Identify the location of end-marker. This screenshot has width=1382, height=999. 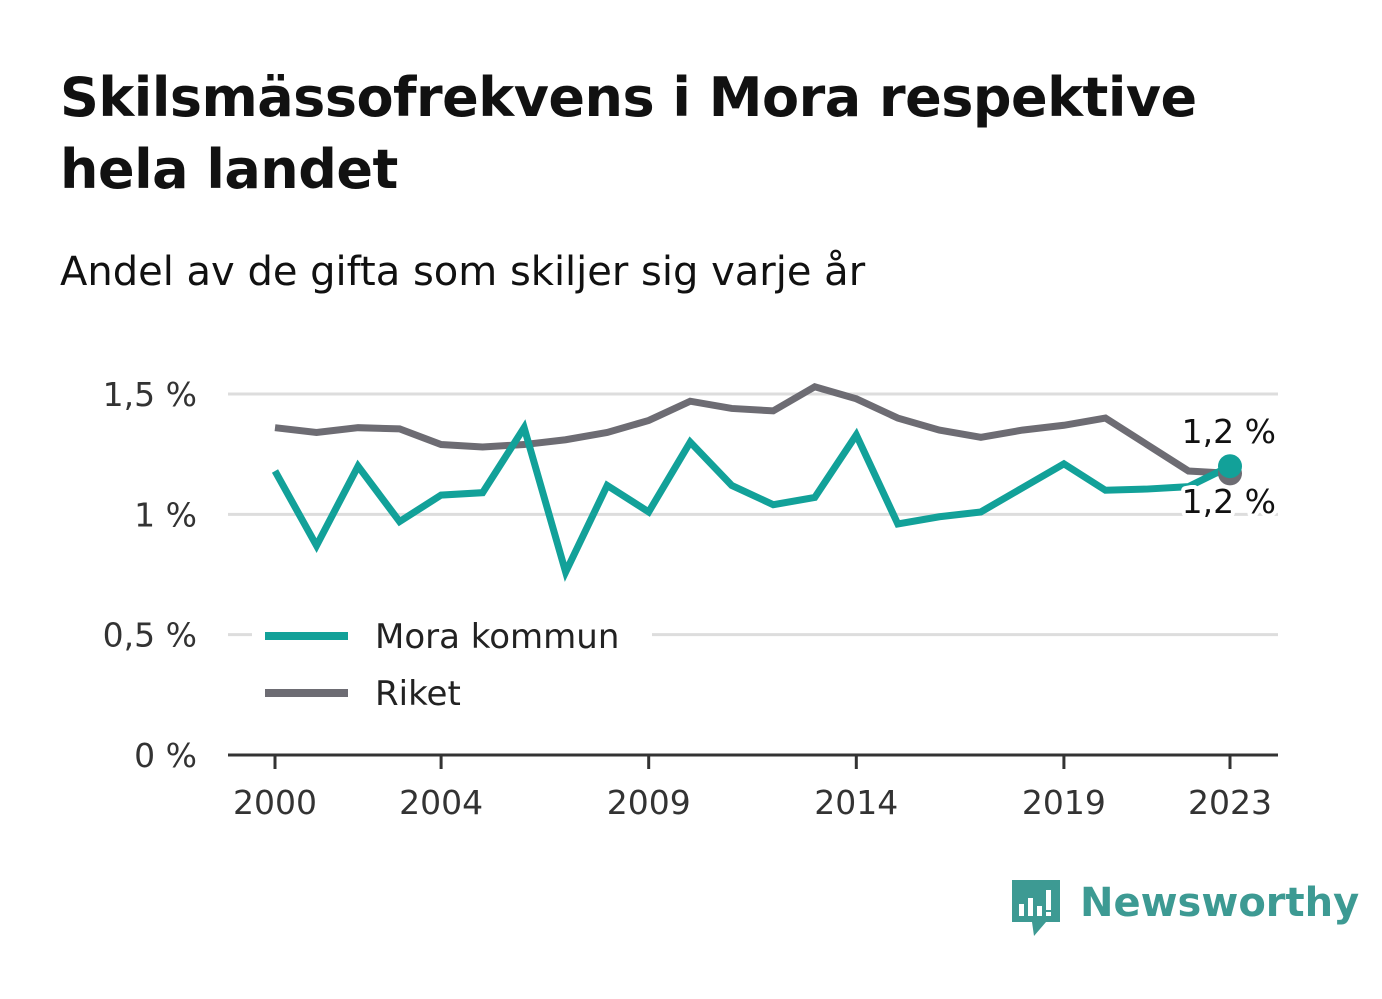
(1230, 466).